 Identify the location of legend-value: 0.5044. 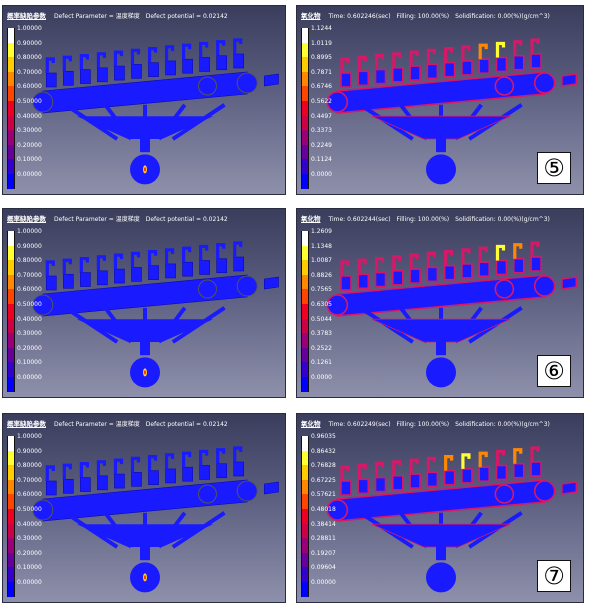
(321, 319).